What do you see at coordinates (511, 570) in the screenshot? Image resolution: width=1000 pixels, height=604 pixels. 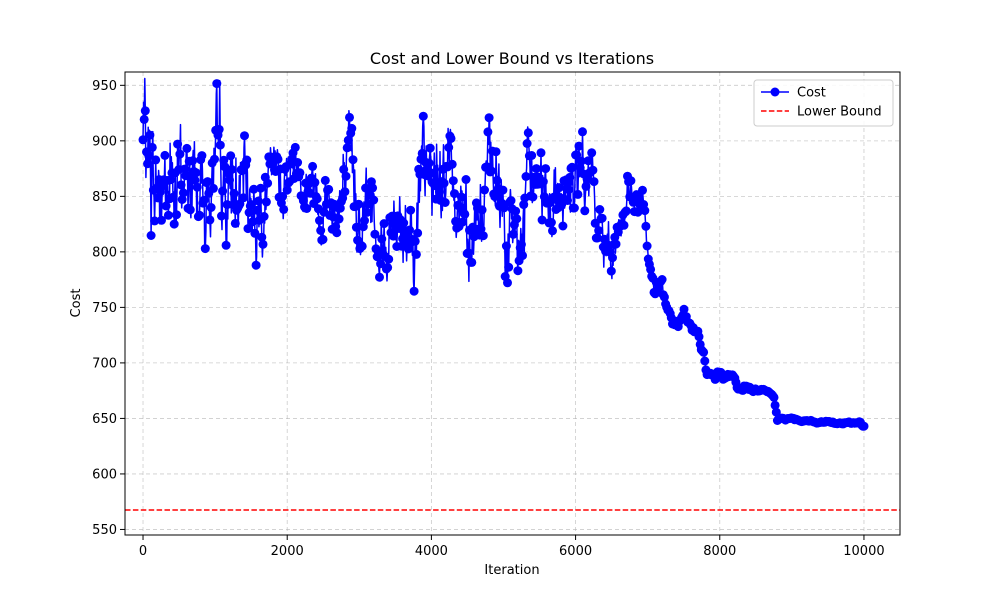 I see `x-axis-label: Iteration` at bounding box center [511, 570].